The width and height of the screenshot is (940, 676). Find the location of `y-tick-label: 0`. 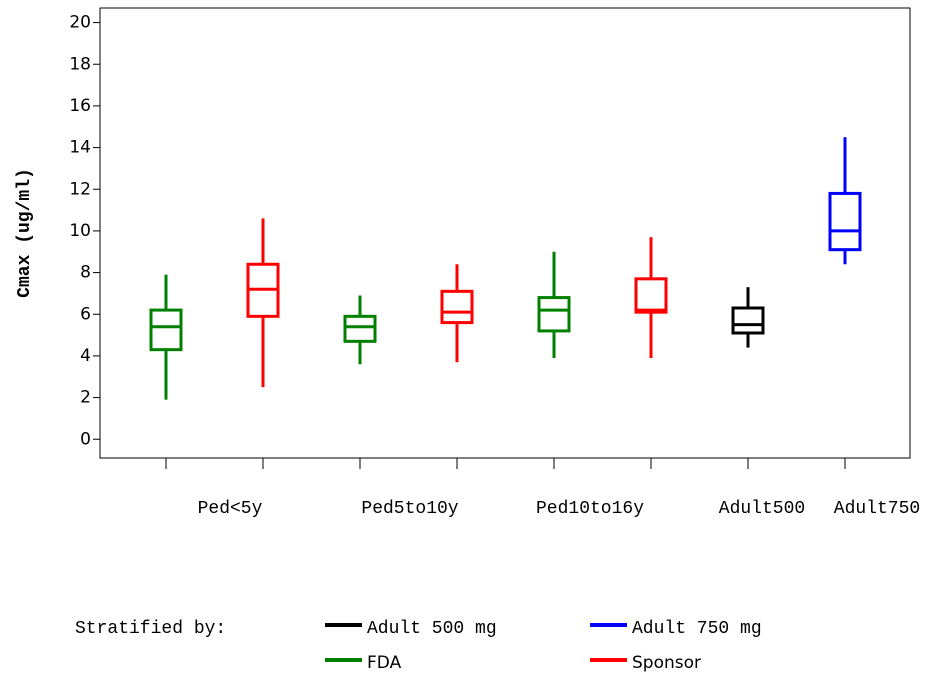

y-tick-label: 0 is located at coordinates (85, 439).